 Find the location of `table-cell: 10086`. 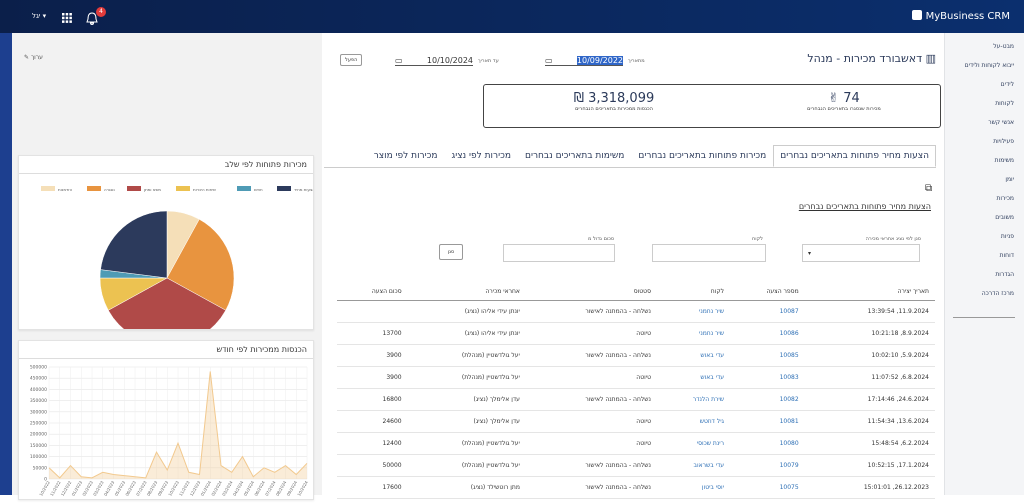

table-cell: 10086 is located at coordinates (767, 333).